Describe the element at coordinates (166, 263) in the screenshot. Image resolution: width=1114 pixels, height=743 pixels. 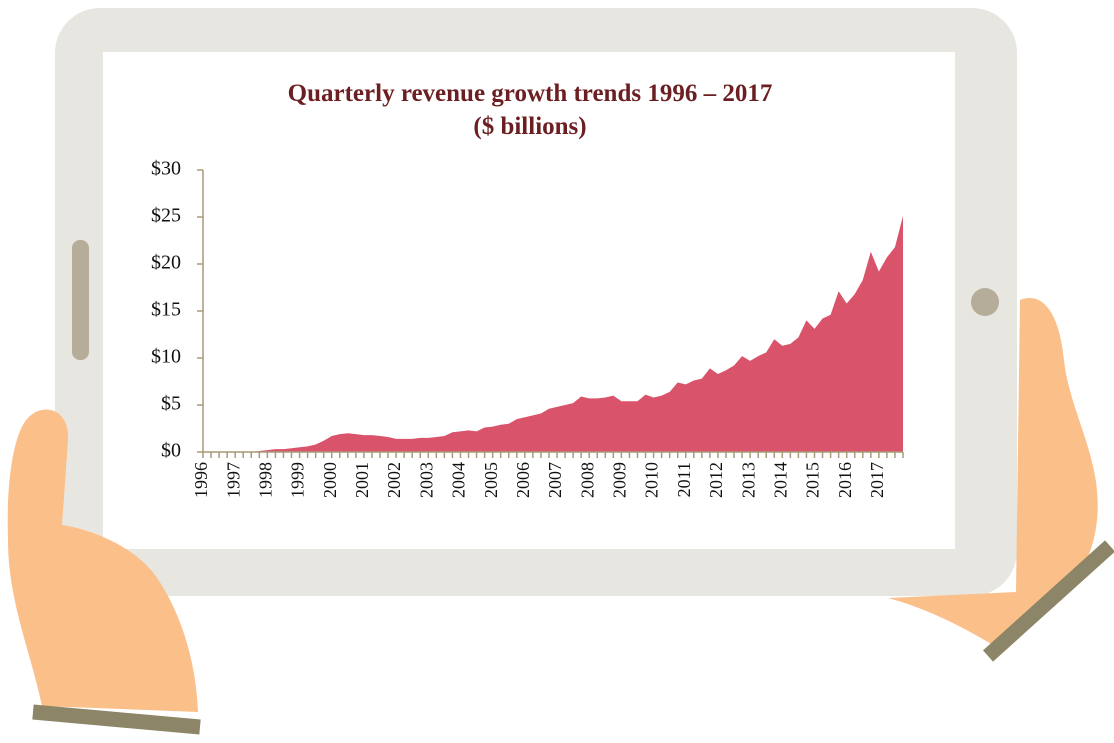
I see `y-tick-label: $20` at that location.